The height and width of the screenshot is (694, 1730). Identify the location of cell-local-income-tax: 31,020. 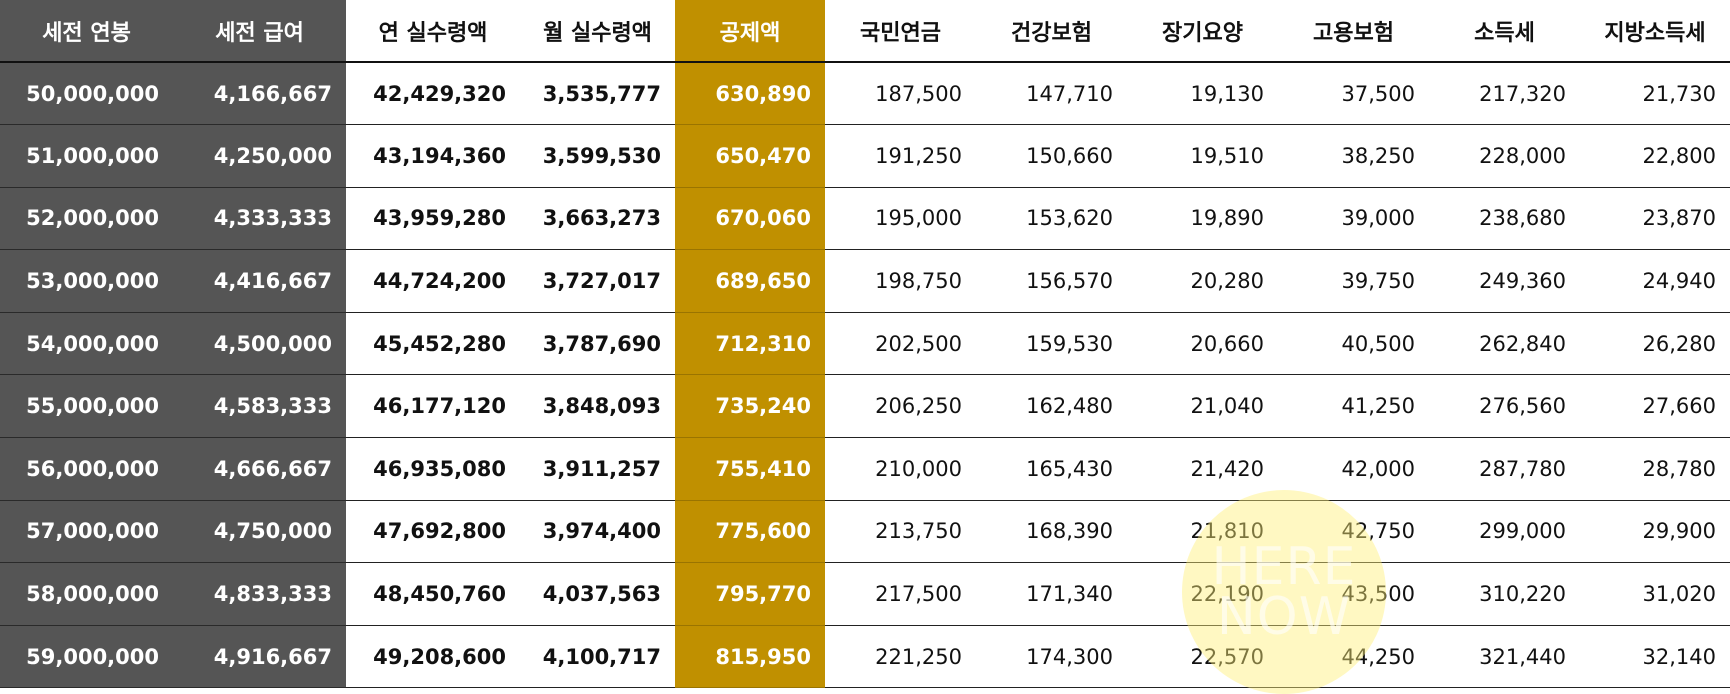
(1655, 594).